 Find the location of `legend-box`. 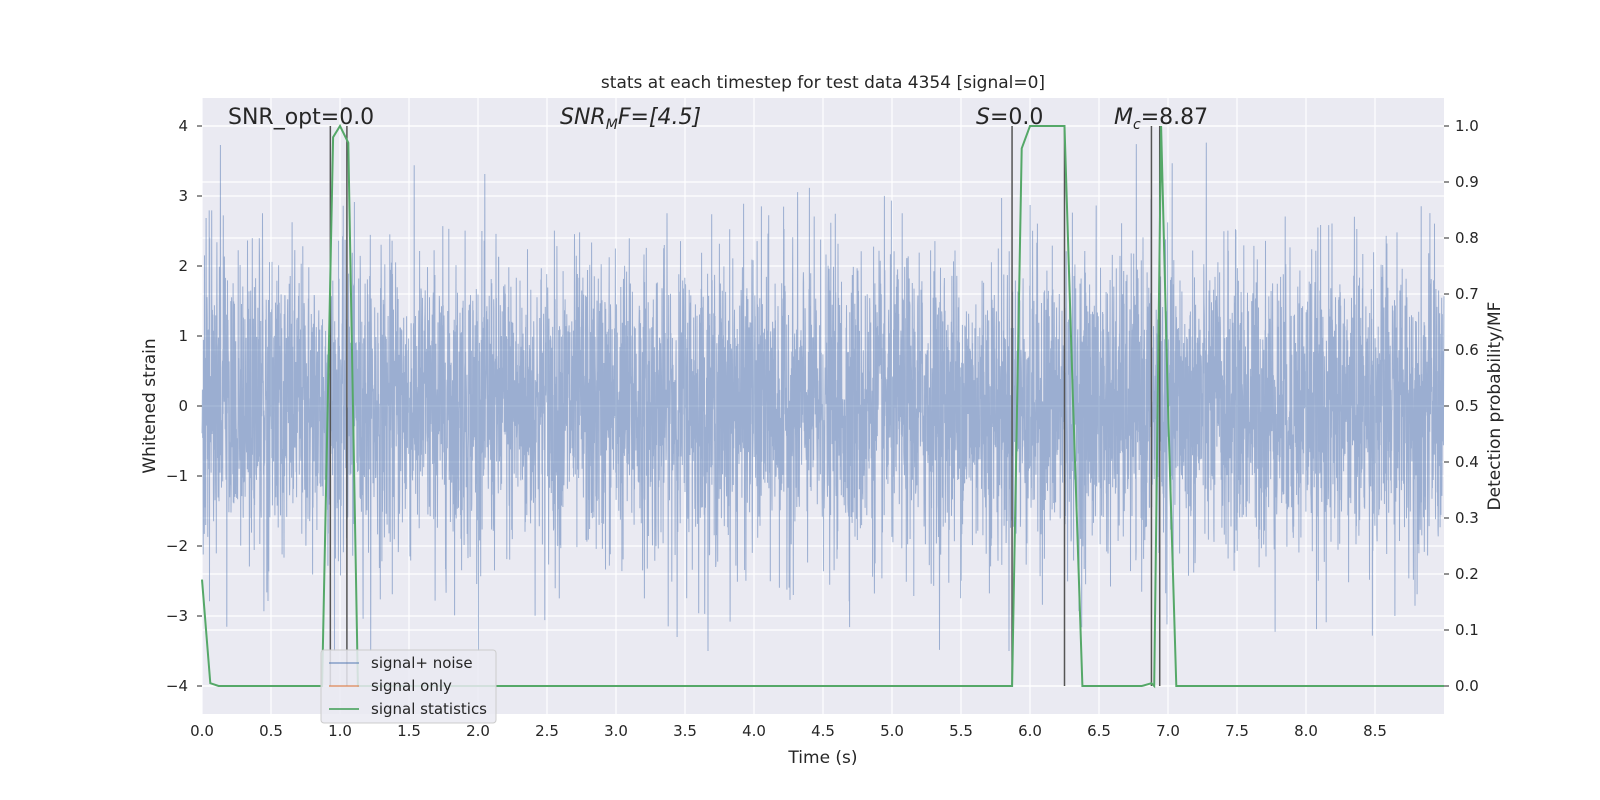

legend-box is located at coordinates (408, 686).